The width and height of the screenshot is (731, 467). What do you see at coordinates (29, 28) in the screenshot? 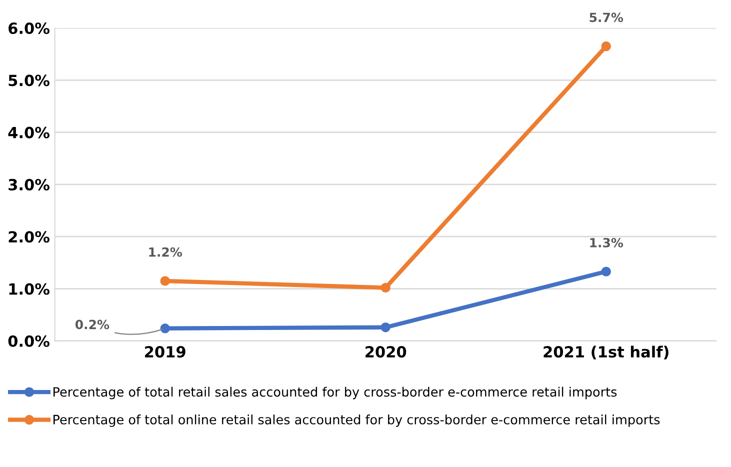
I see `y-tick-label: 6.0%` at bounding box center [29, 28].